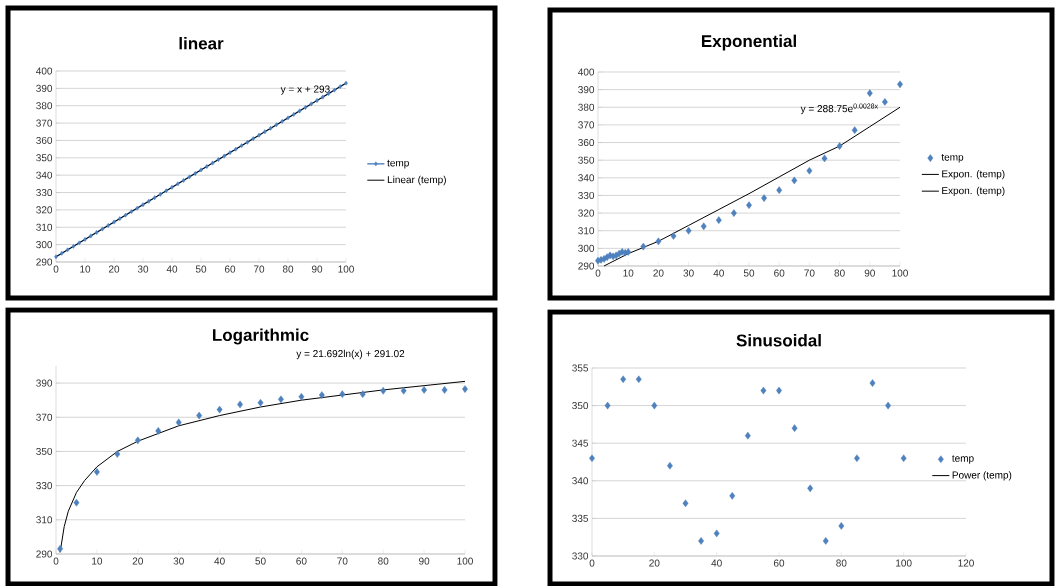 This screenshot has width=1055, height=586. What do you see at coordinates (416, 180) in the screenshot?
I see `legend-label: Linear (temp)` at bounding box center [416, 180].